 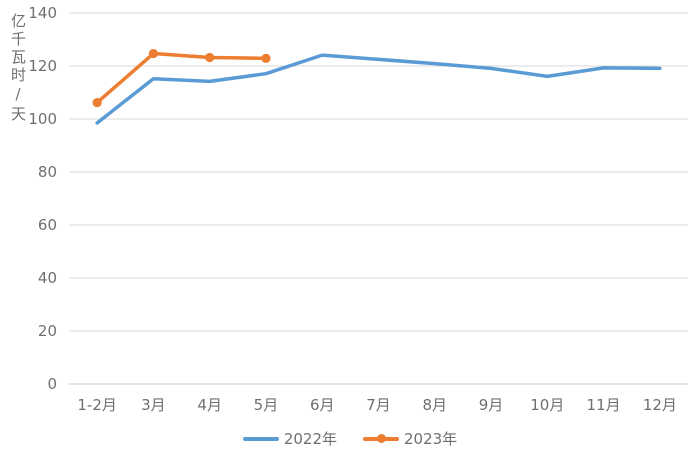 I want to click on x-tick-label: 5月, so click(x=266, y=405).